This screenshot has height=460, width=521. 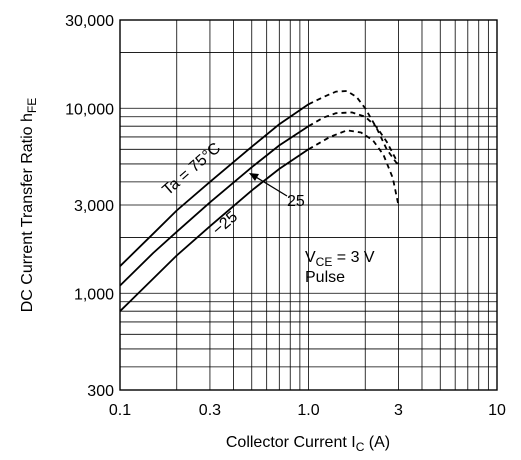 I want to click on pulse-label: Pulse, so click(x=325, y=277).